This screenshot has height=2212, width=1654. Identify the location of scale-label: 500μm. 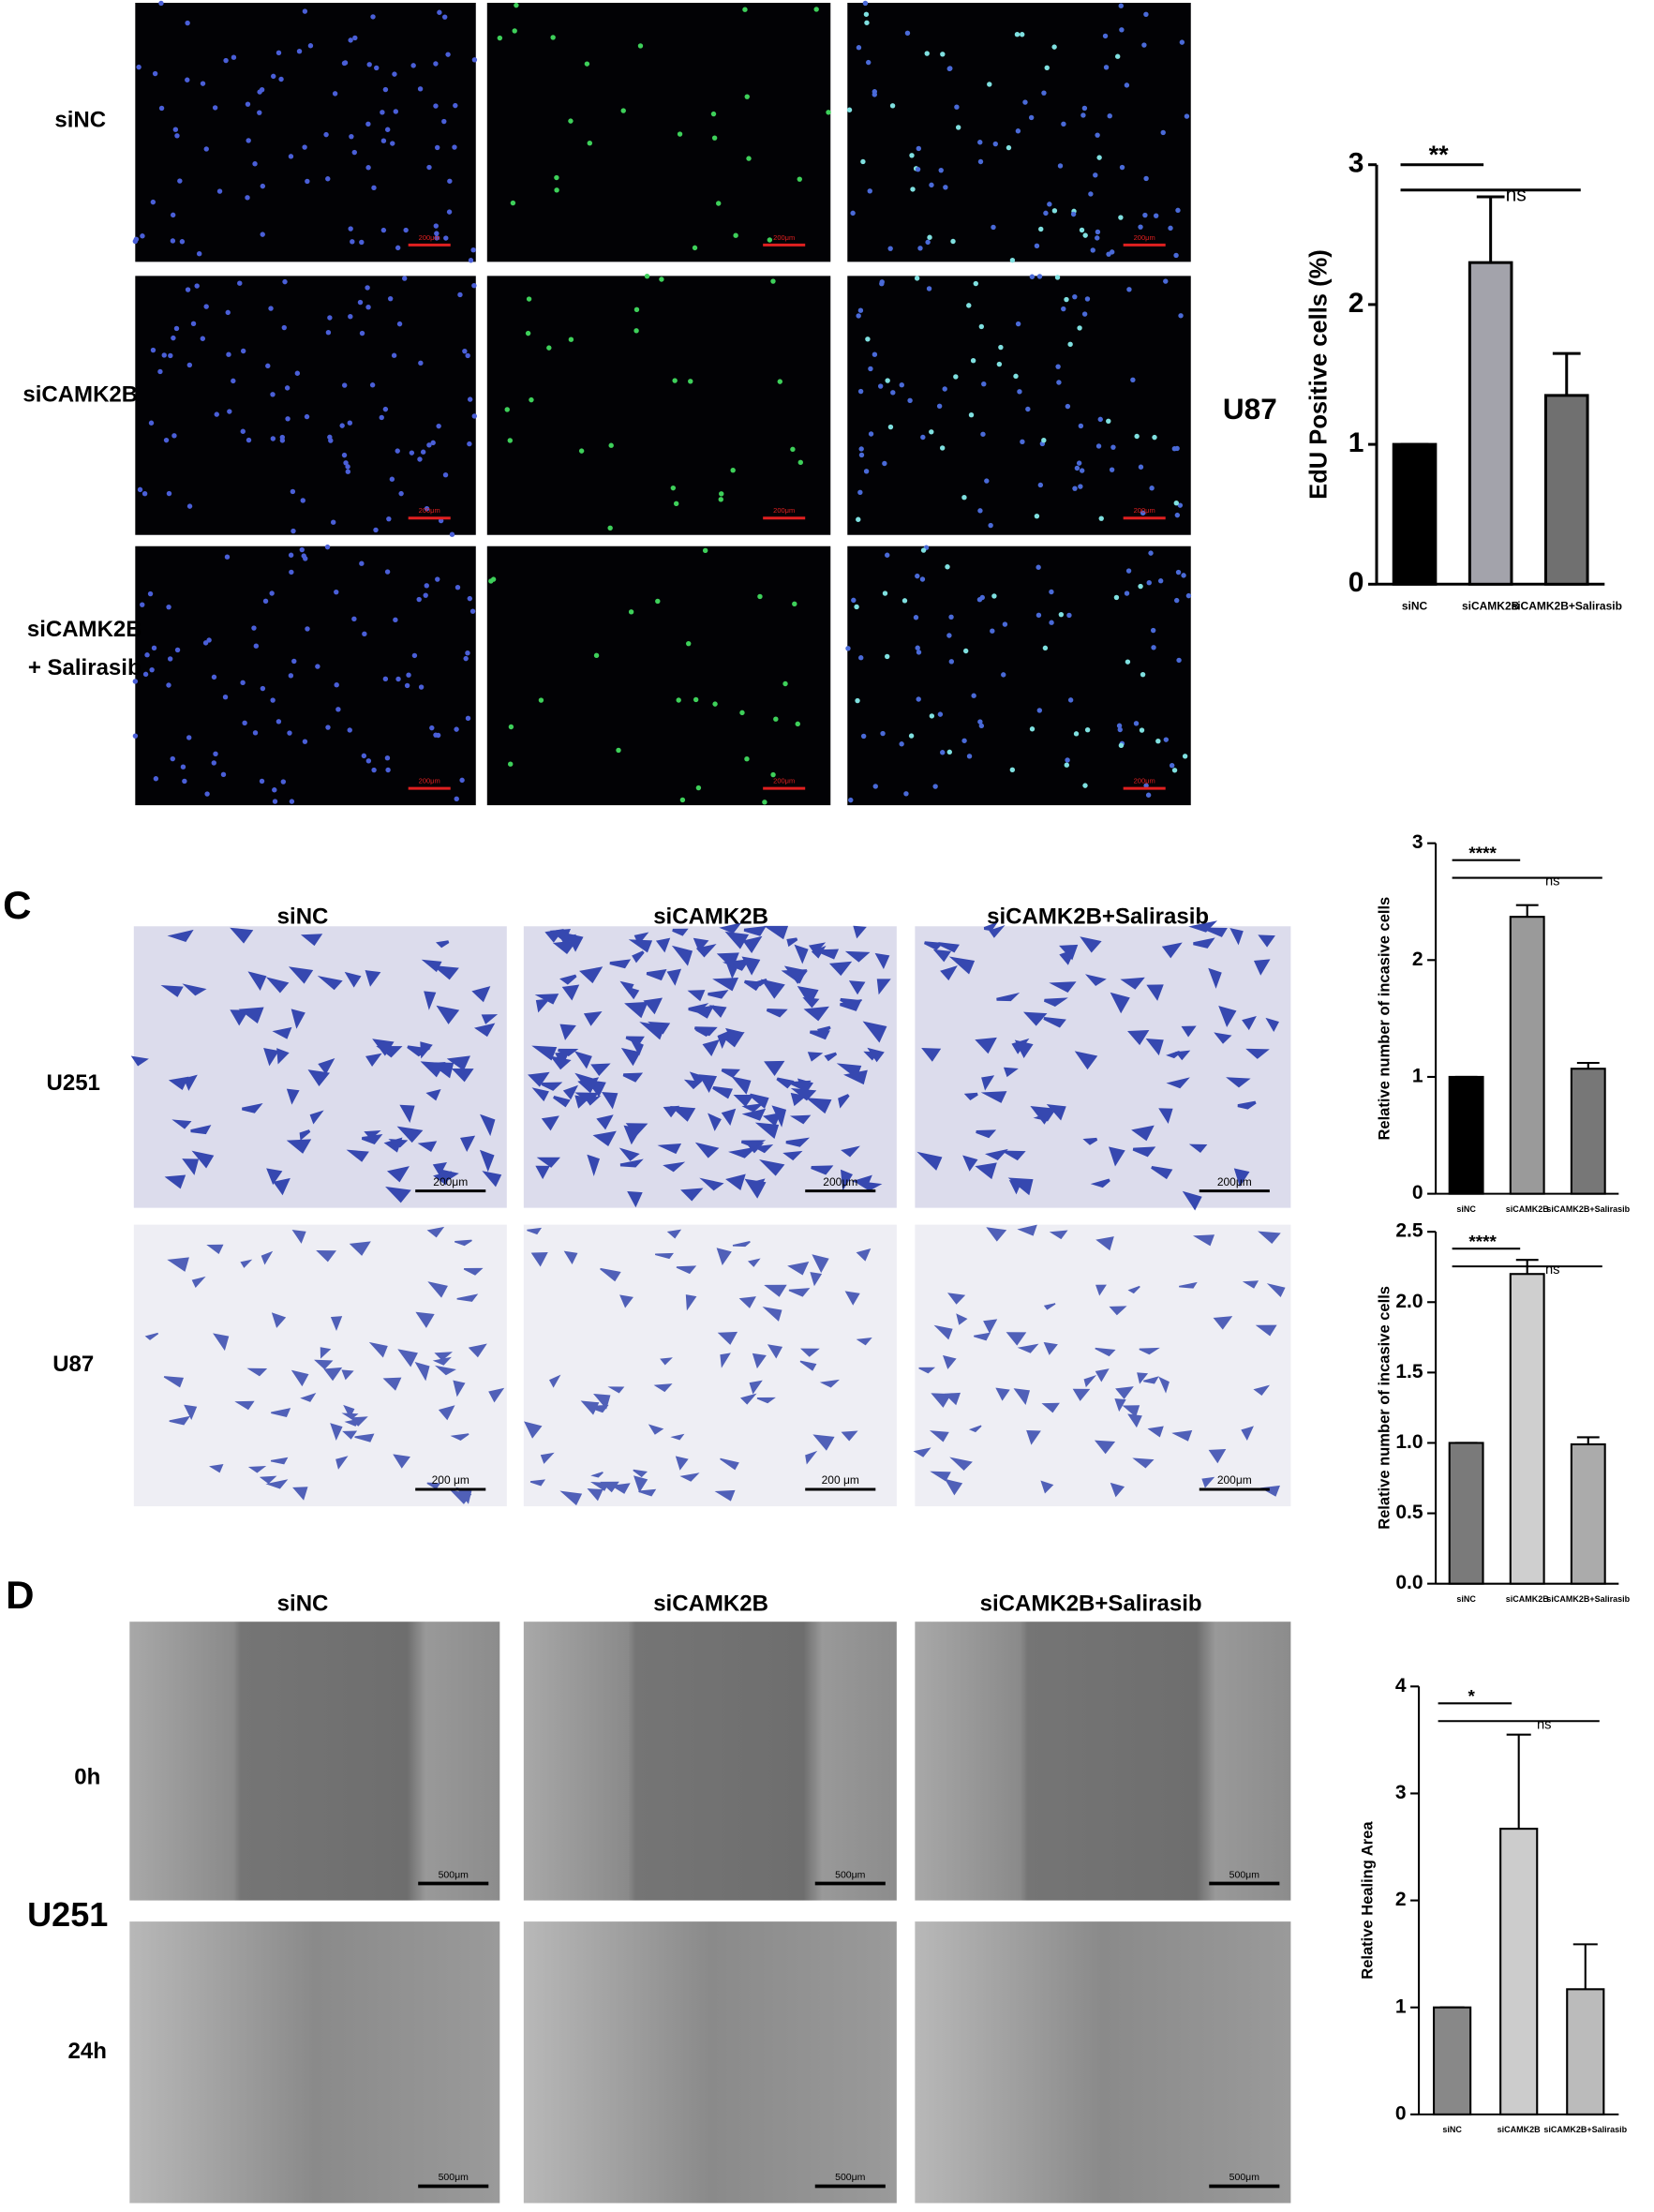
(1245, 1874).